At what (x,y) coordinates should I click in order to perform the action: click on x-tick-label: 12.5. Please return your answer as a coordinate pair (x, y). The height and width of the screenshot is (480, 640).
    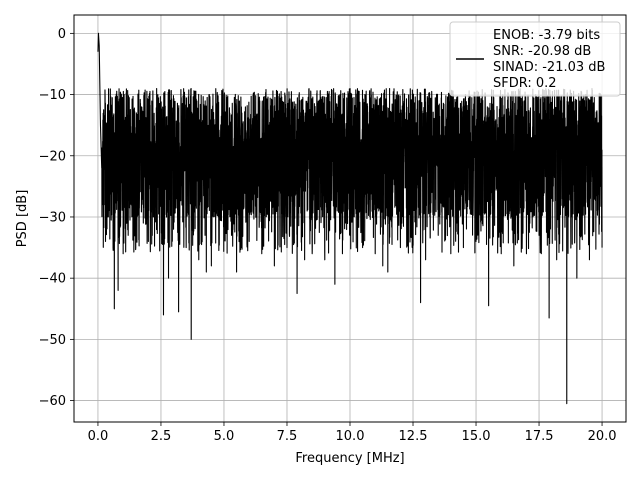
    Looking at the image, I should click on (413, 436).